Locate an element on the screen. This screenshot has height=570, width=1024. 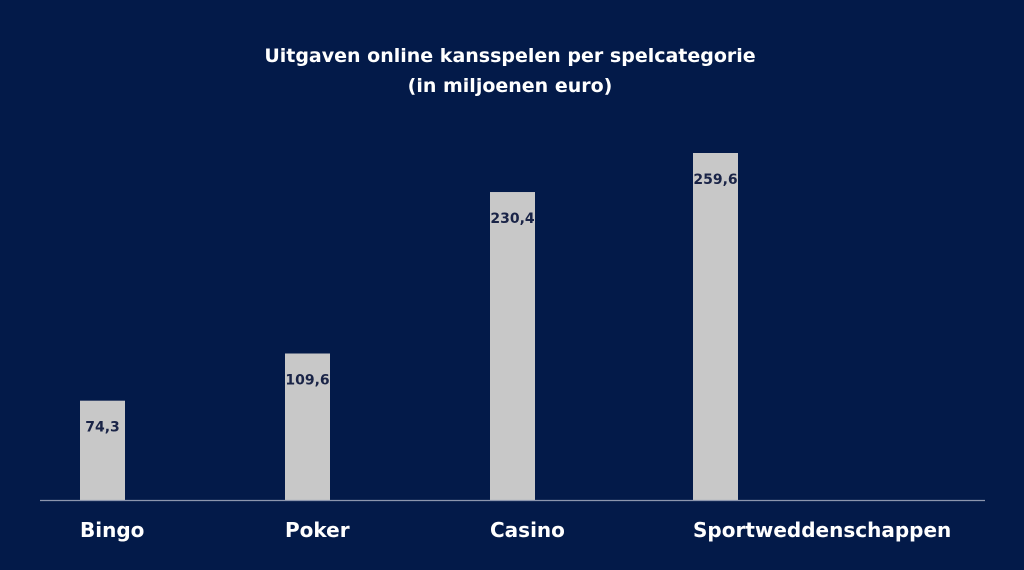
category-label-casino: Casino is located at coordinates (527, 530).